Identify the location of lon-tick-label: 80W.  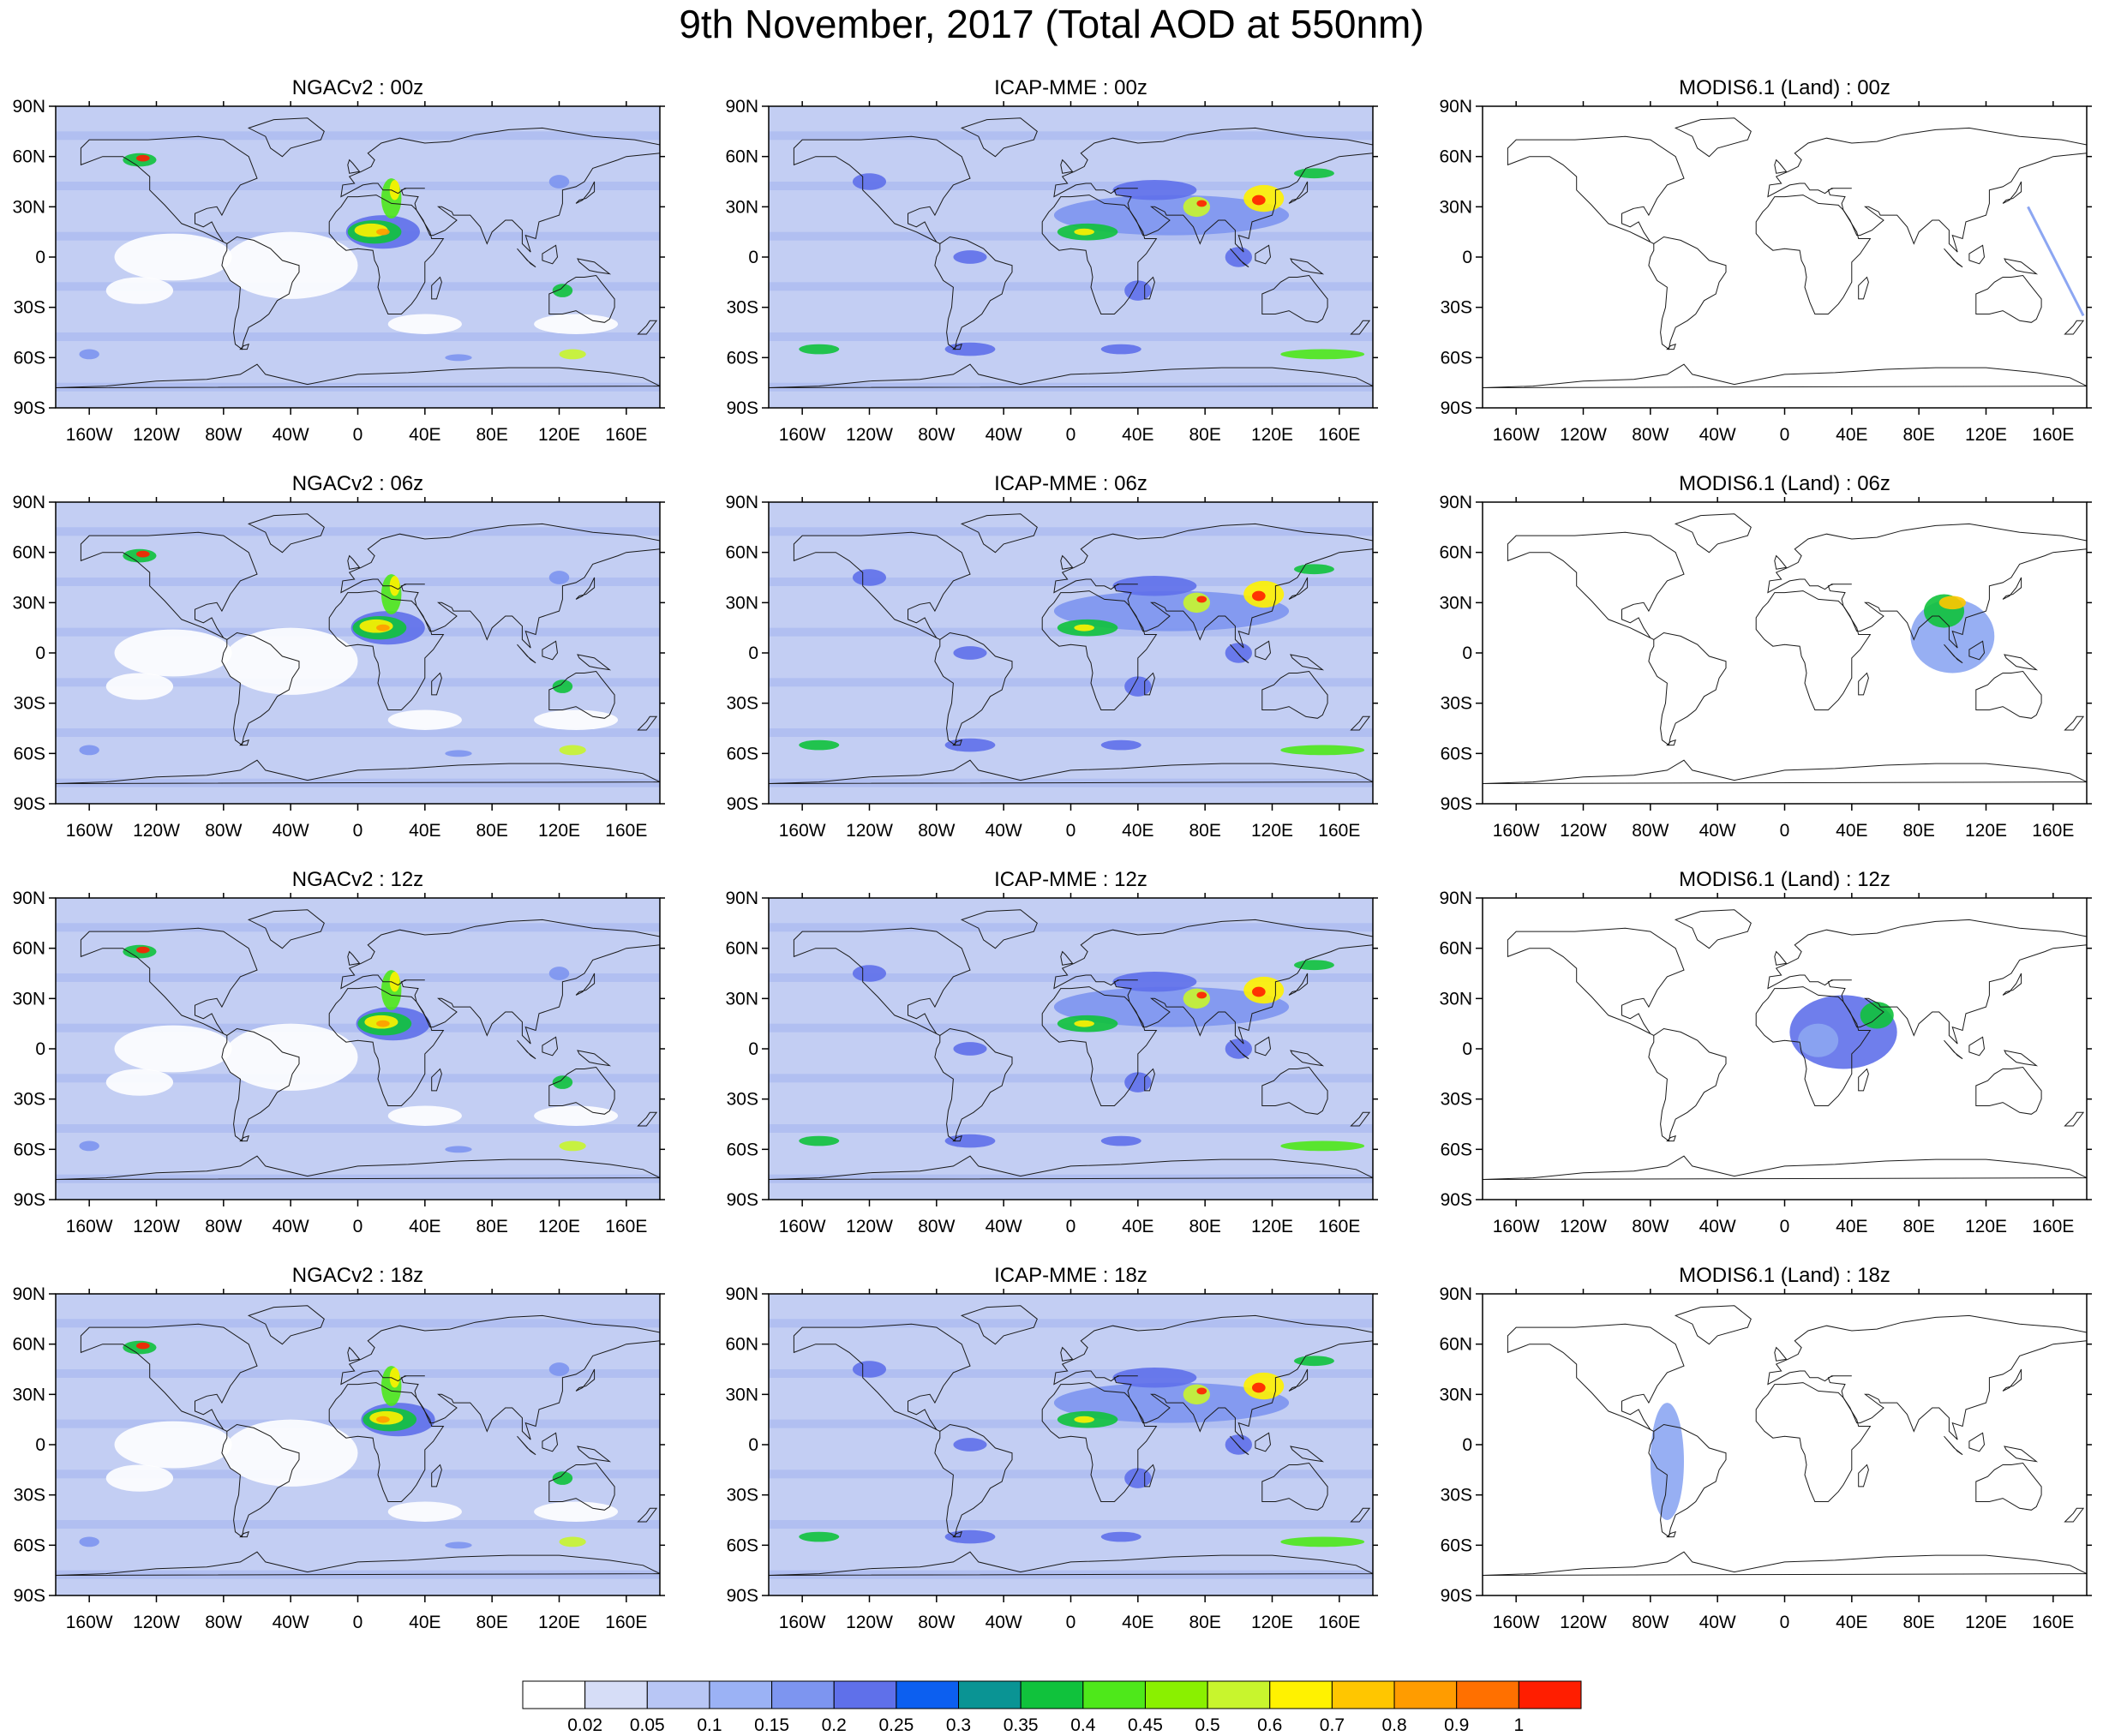
(223, 435).